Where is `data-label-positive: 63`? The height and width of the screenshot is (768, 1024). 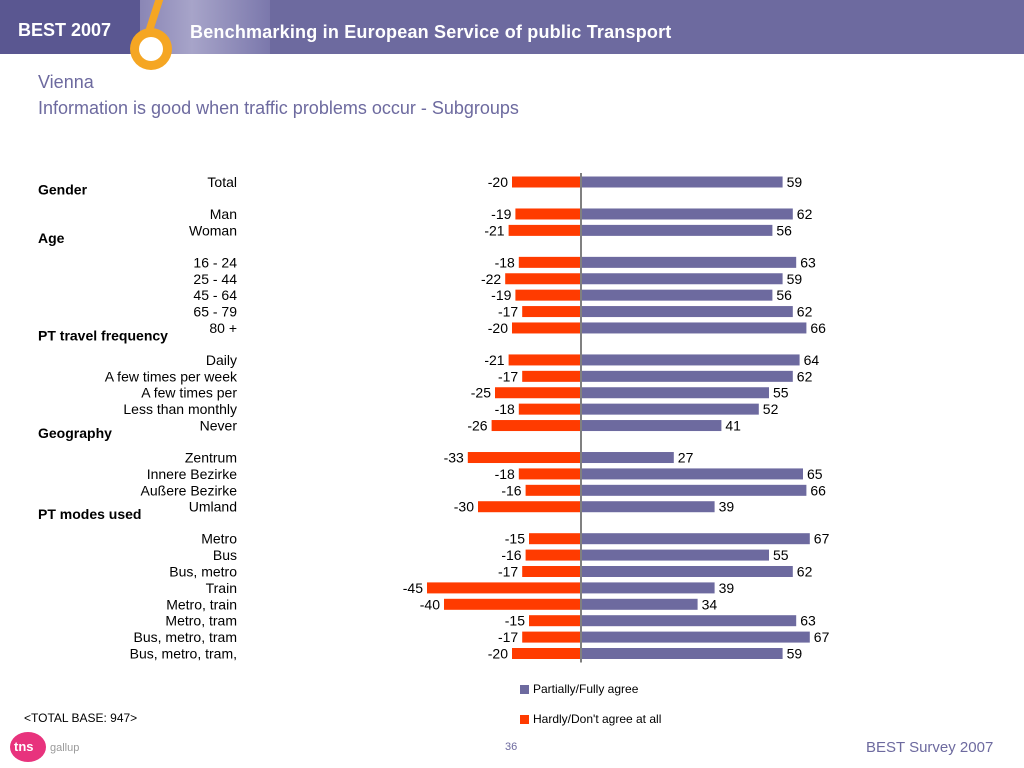
data-label-positive: 63 is located at coordinates (808, 621).